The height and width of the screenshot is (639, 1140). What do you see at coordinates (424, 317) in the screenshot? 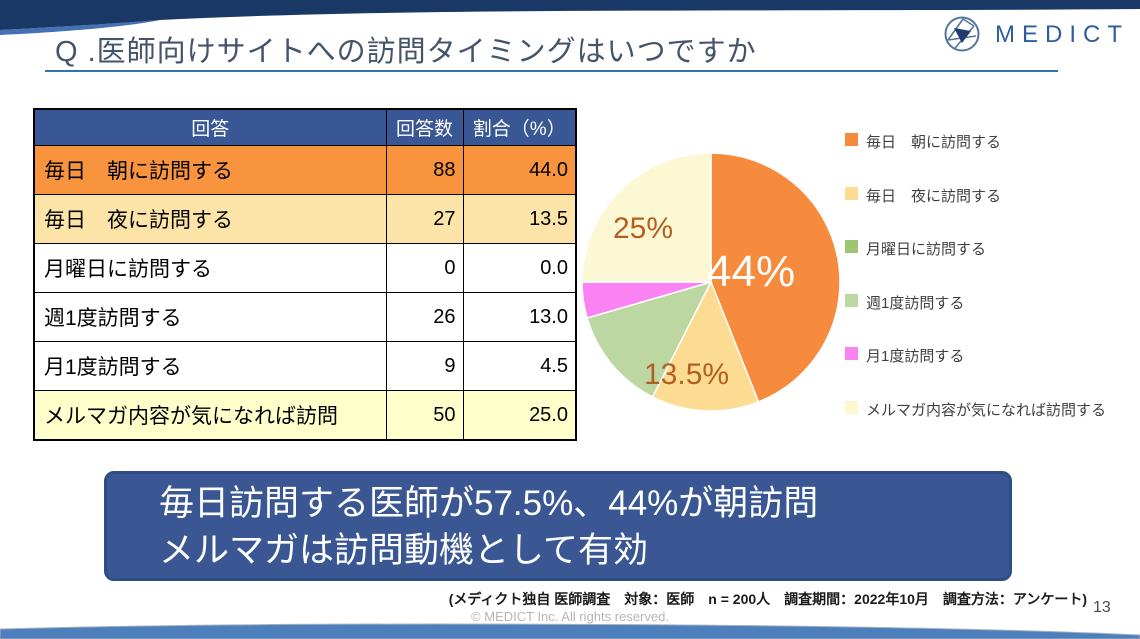
I see `count-cell: 26` at bounding box center [424, 317].